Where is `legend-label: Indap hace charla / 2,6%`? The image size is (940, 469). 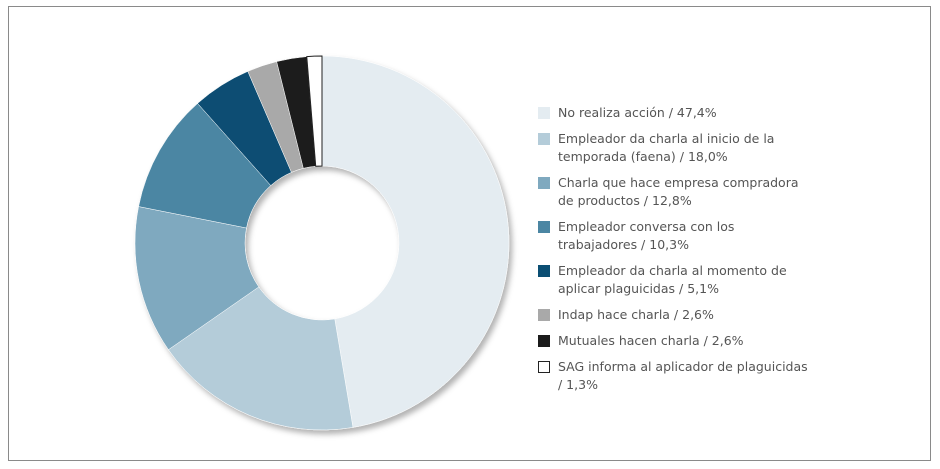 legend-label: Indap hace charla / 2,6% is located at coordinates (636, 314).